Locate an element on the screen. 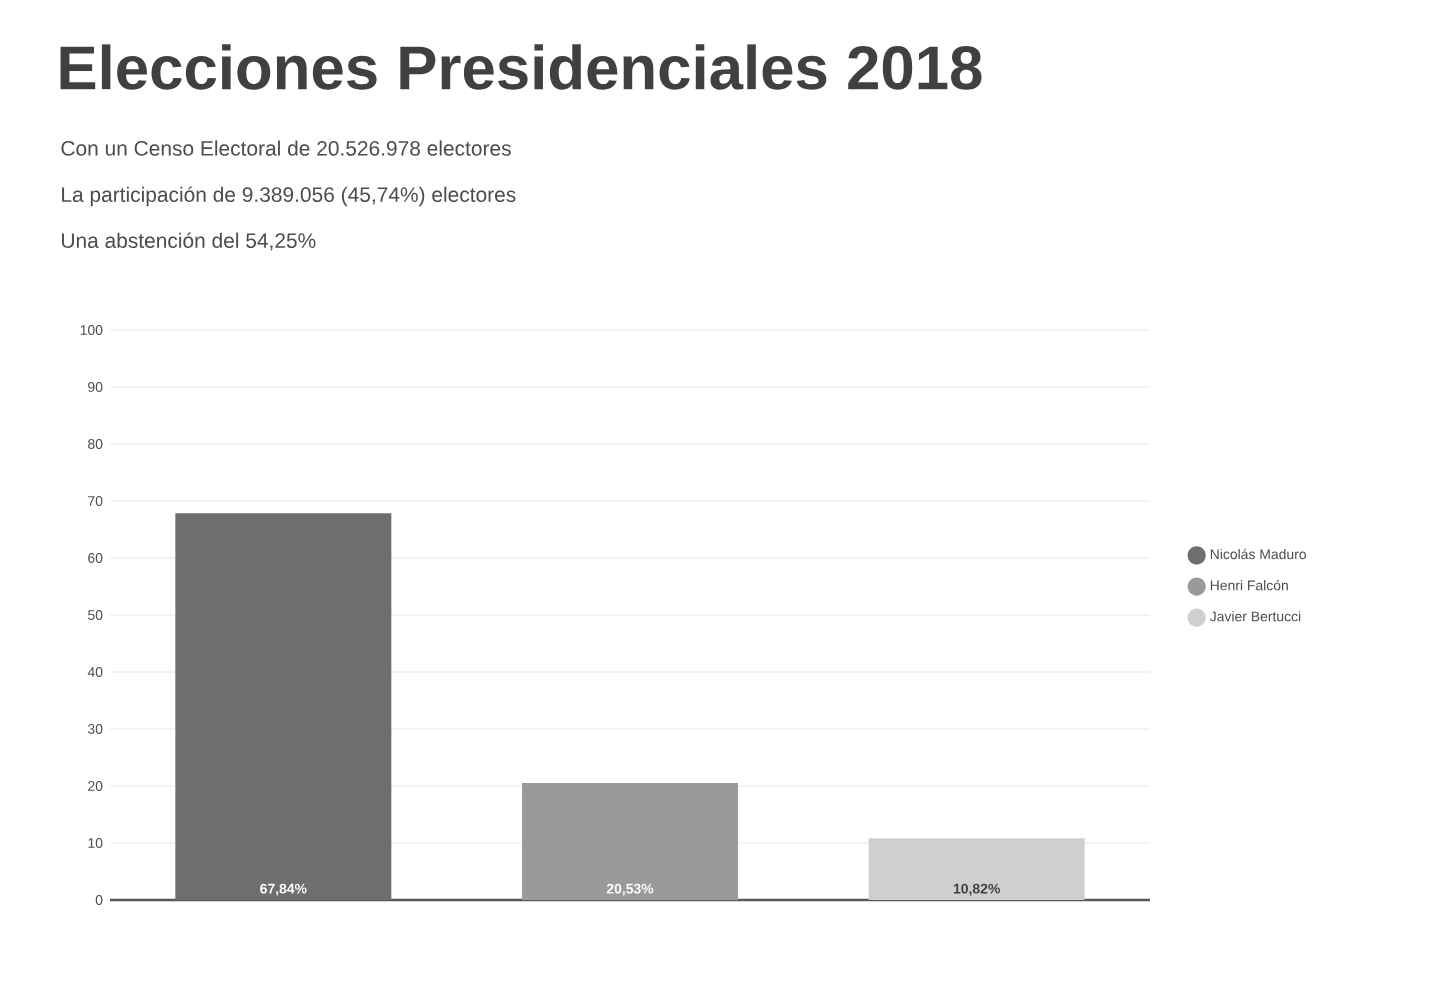  text: Una abstención del 54,25% is located at coordinates (189, 241).